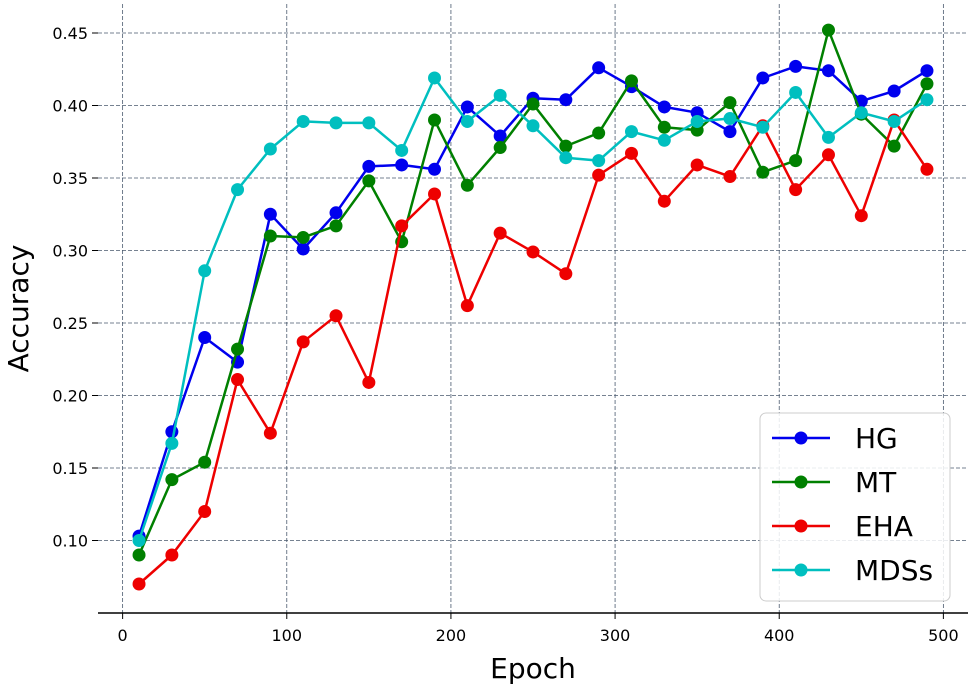 This screenshot has width=972, height=688. Describe the element at coordinates (70, 396) in the screenshot. I see `y-tick-label: 0.20` at that location.